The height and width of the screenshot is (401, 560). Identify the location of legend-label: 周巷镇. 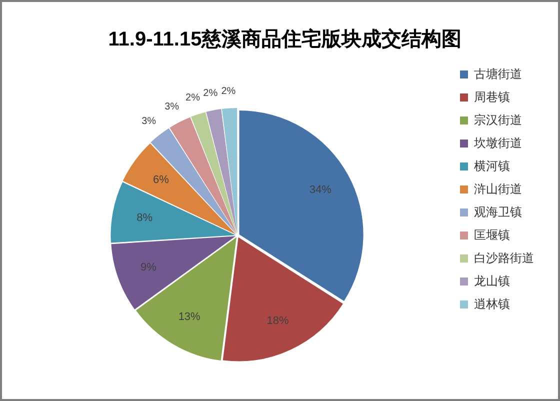
(492, 97).